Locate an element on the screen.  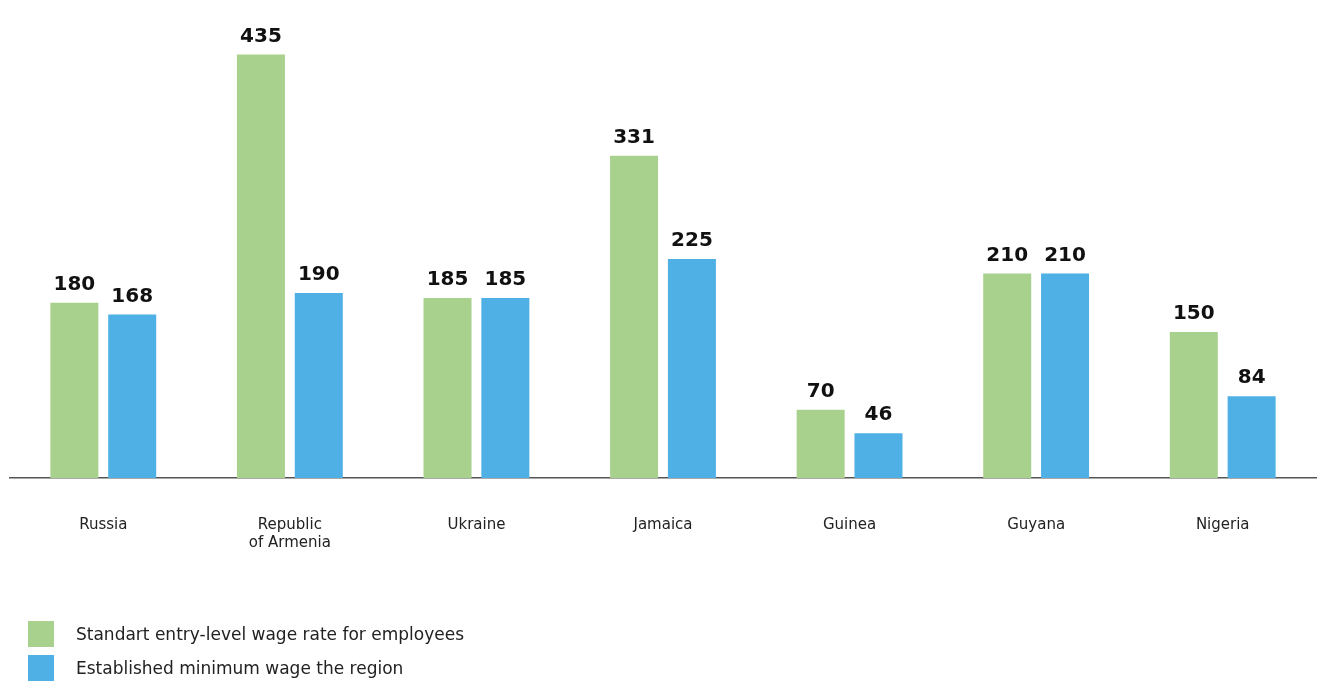
data-label: 190 is located at coordinates (318, 273).